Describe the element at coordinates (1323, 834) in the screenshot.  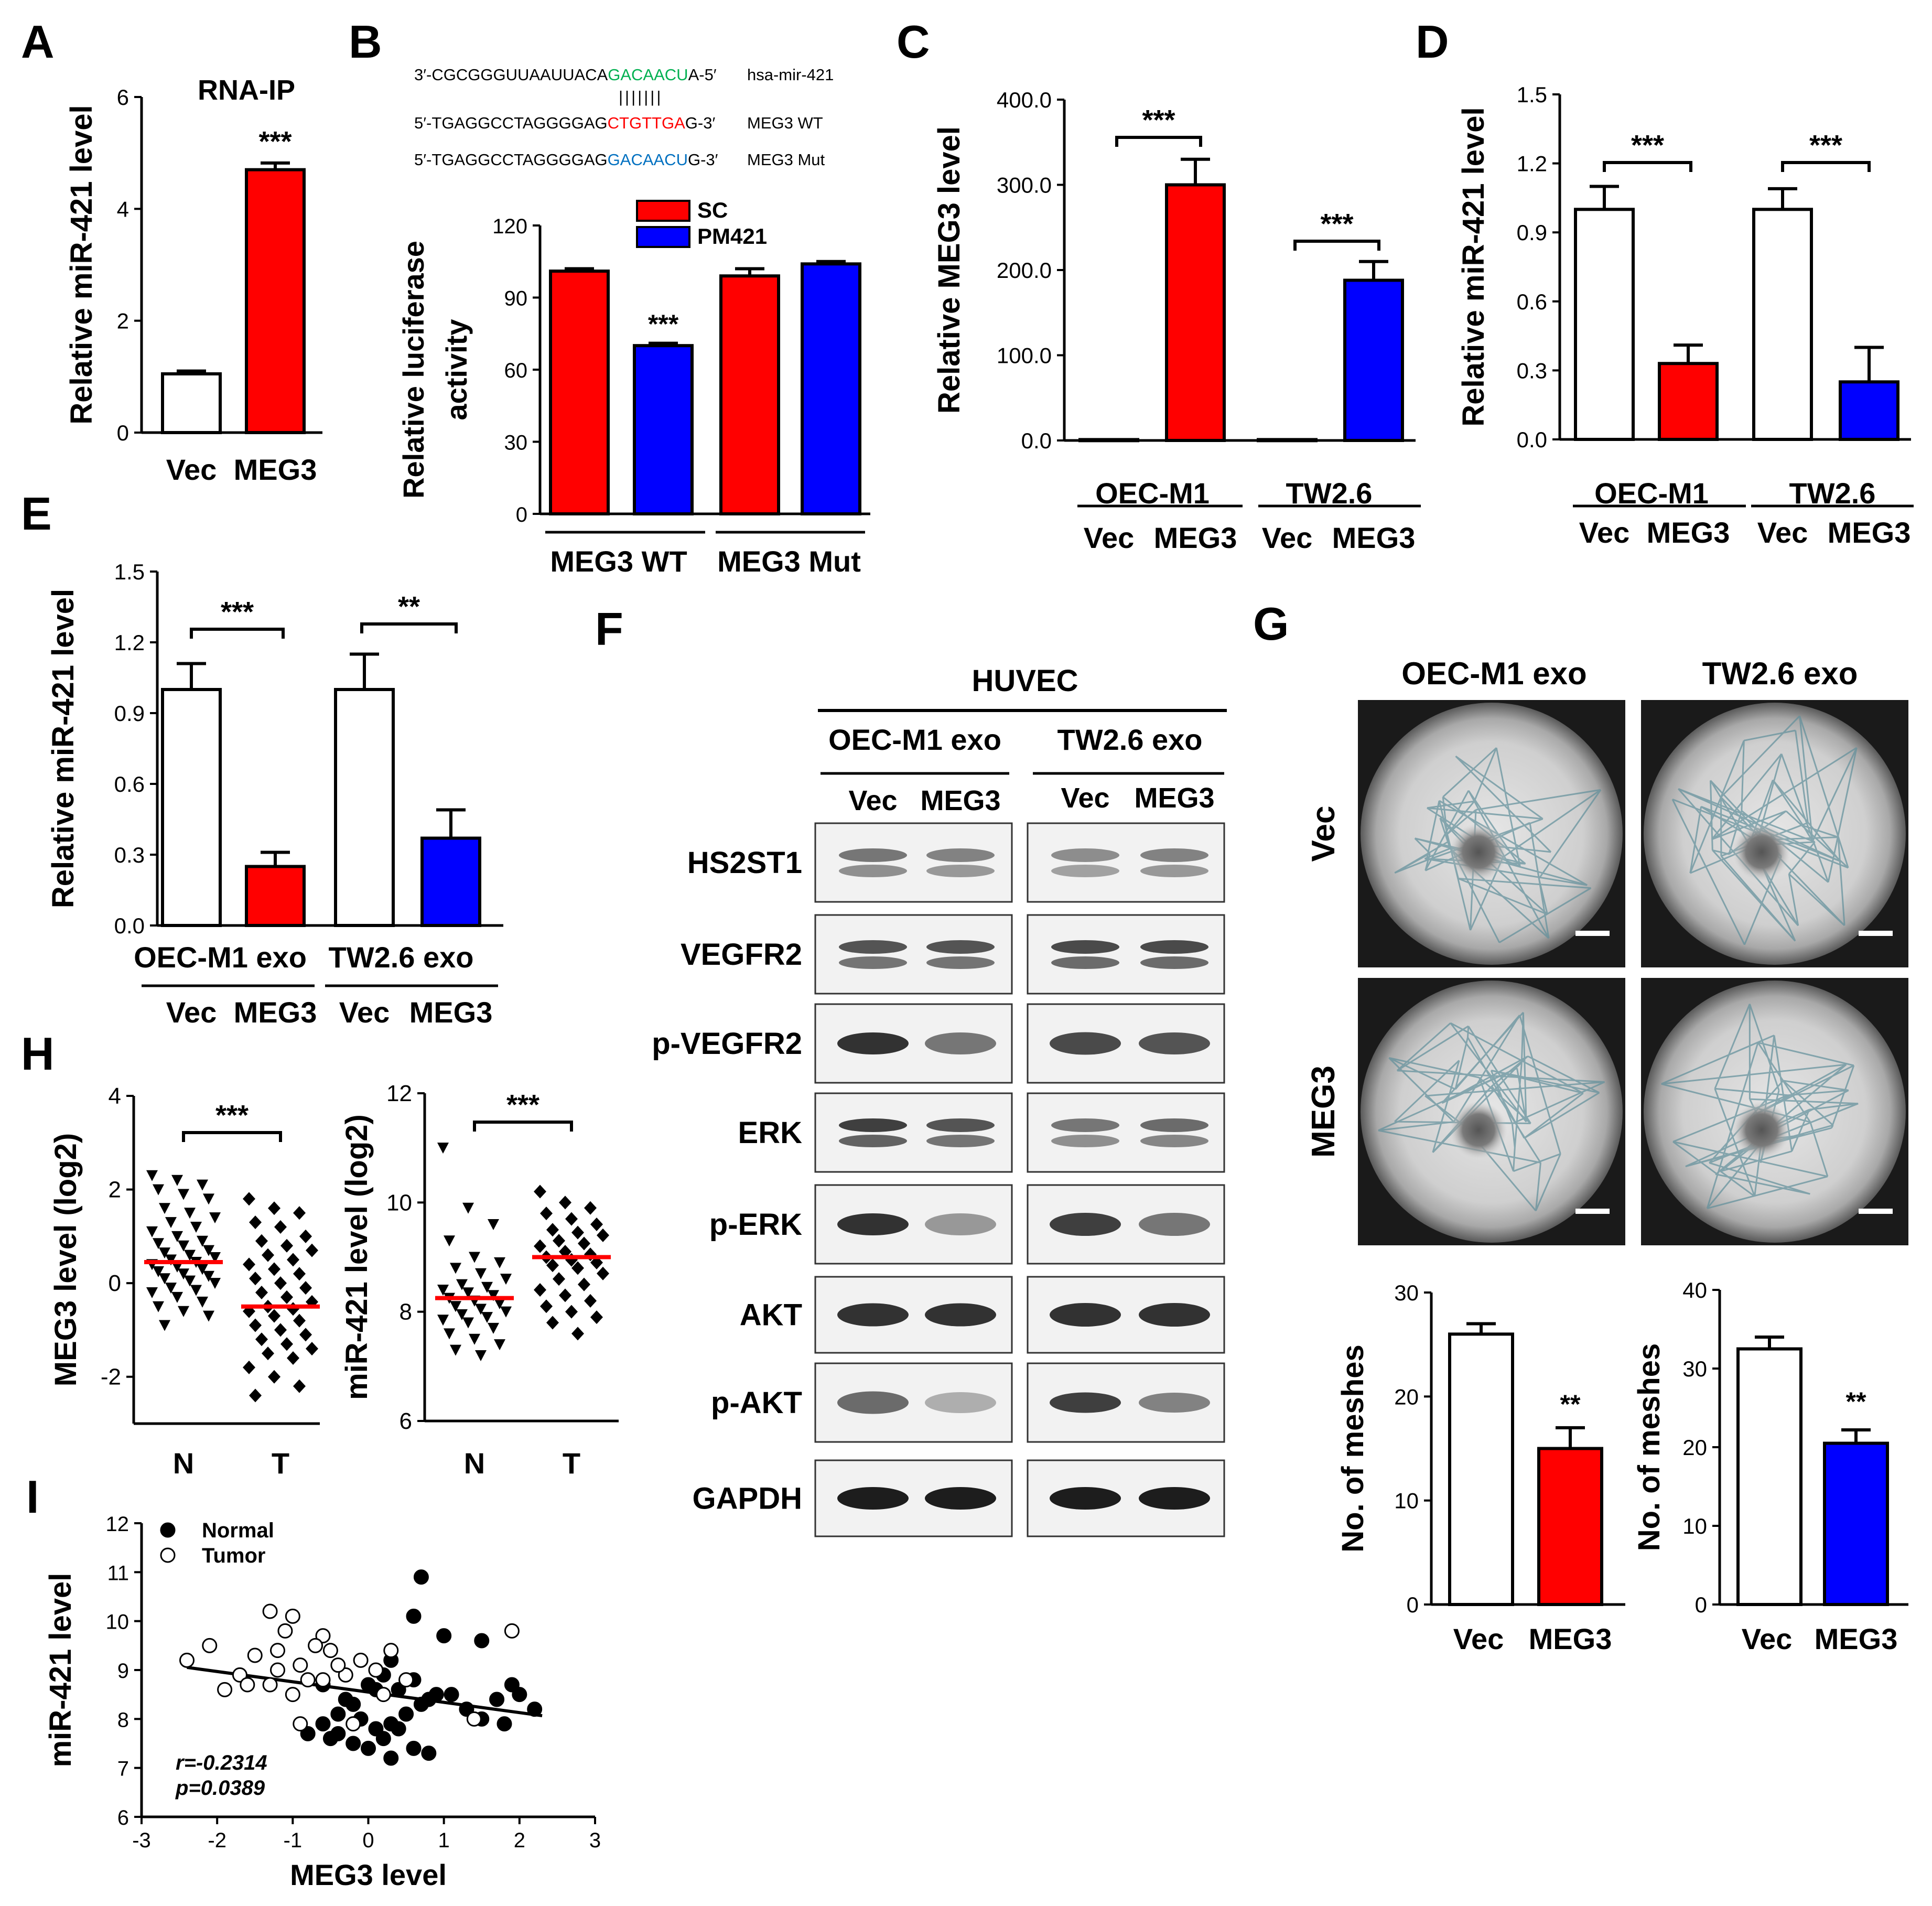
I see `tube-row-label-vec: Vec` at that location.